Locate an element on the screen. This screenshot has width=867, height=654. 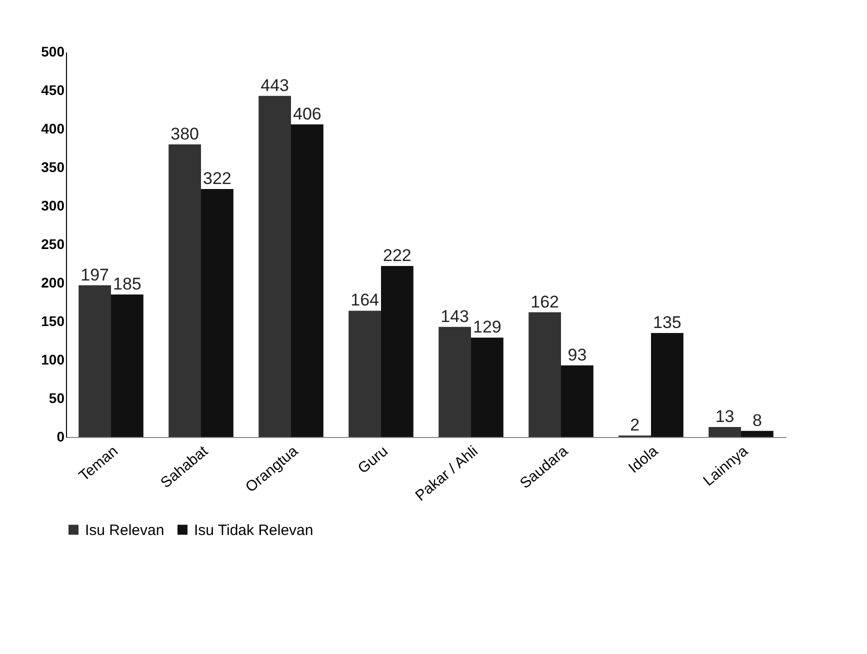
data-label: 443 is located at coordinates (274, 85).